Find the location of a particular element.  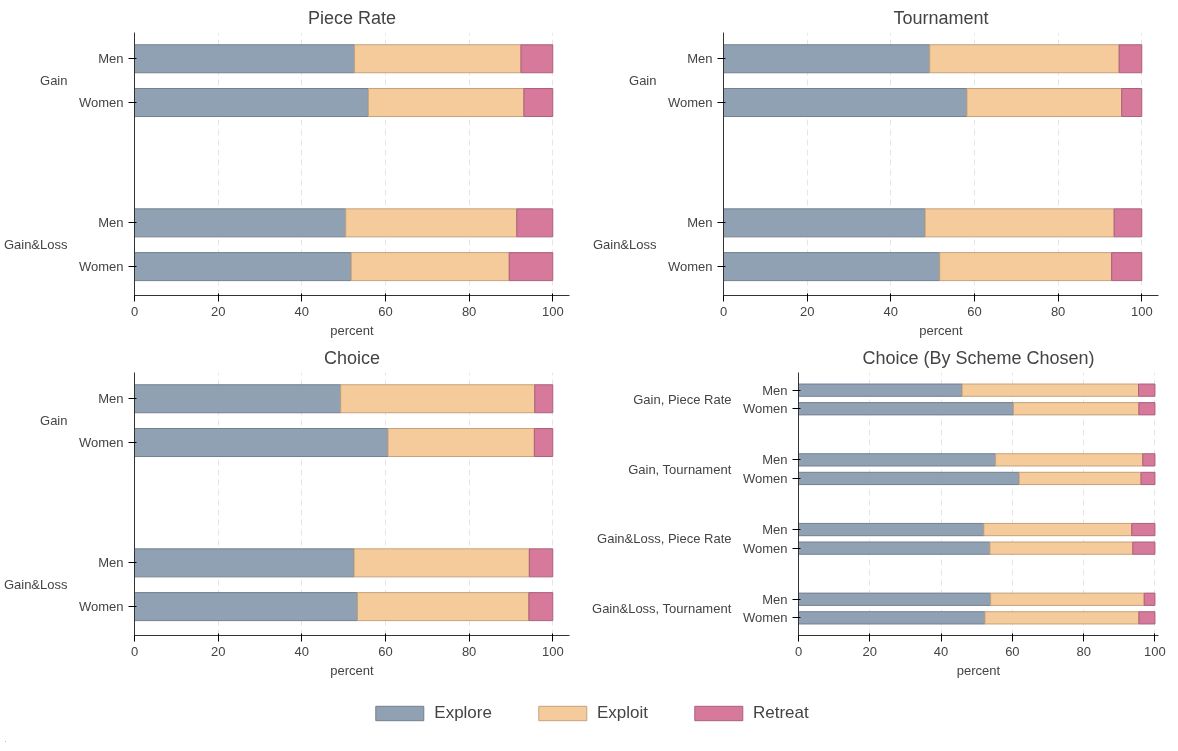

legend-label: Retreat is located at coordinates (780, 713).